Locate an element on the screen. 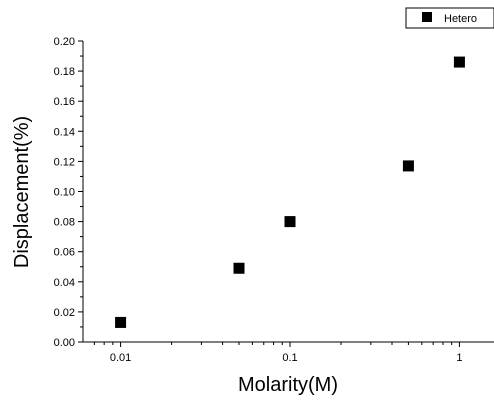 The height and width of the screenshot is (400, 494). legend: Hetero is located at coordinates (449, 18).